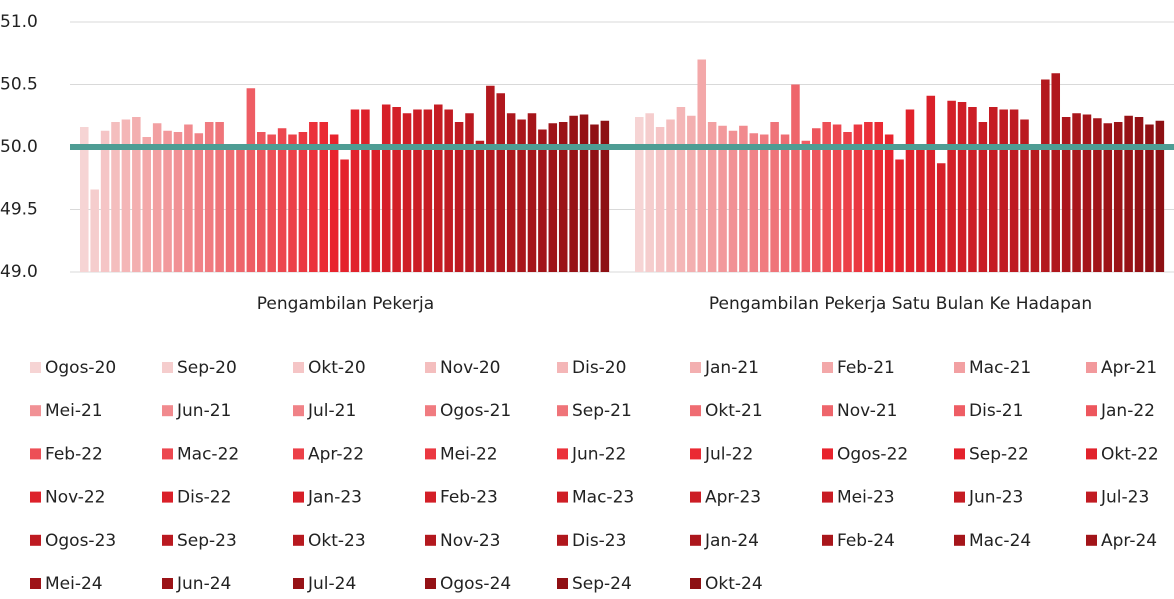 This screenshot has height=599, width=1174. I want to click on y-tick-label: 49.5, so click(19, 210).